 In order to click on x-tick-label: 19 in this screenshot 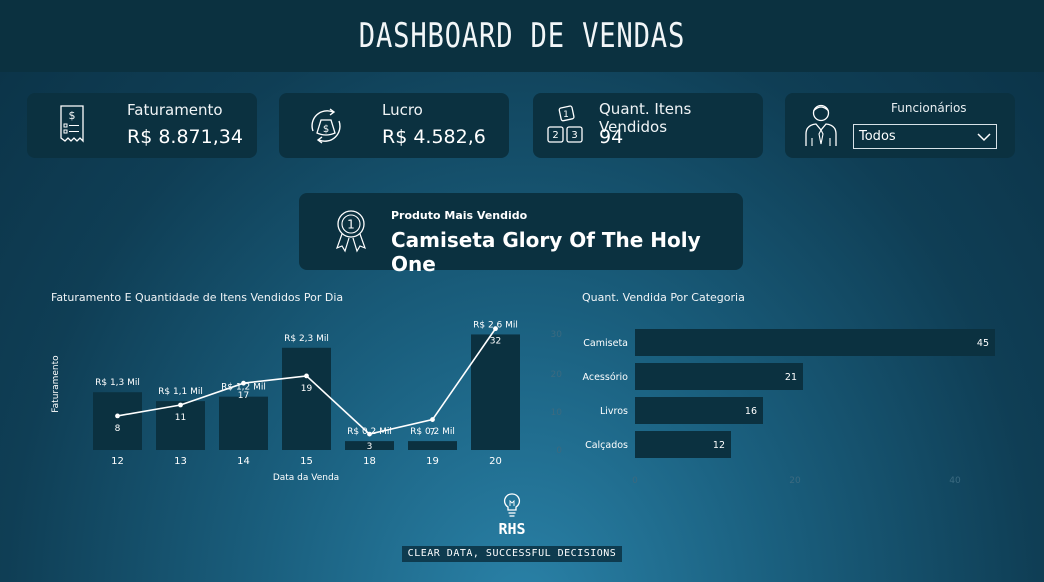, I will do `click(432, 461)`.